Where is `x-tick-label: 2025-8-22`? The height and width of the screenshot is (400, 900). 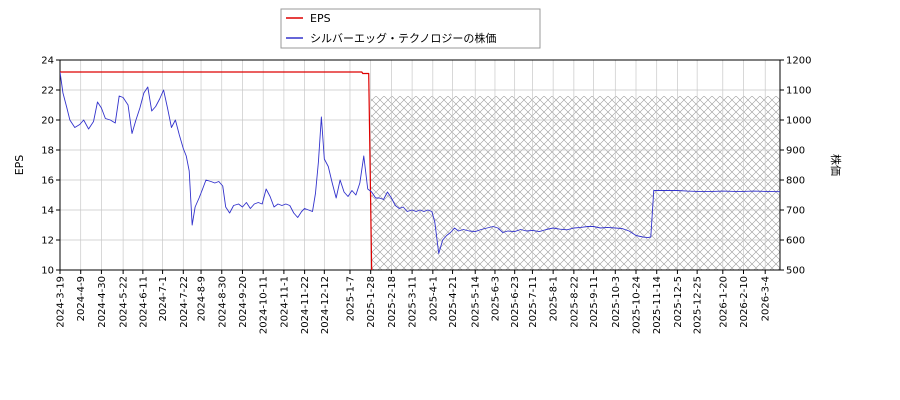 x-tick-label: 2025-8-22 is located at coordinates (574, 302).